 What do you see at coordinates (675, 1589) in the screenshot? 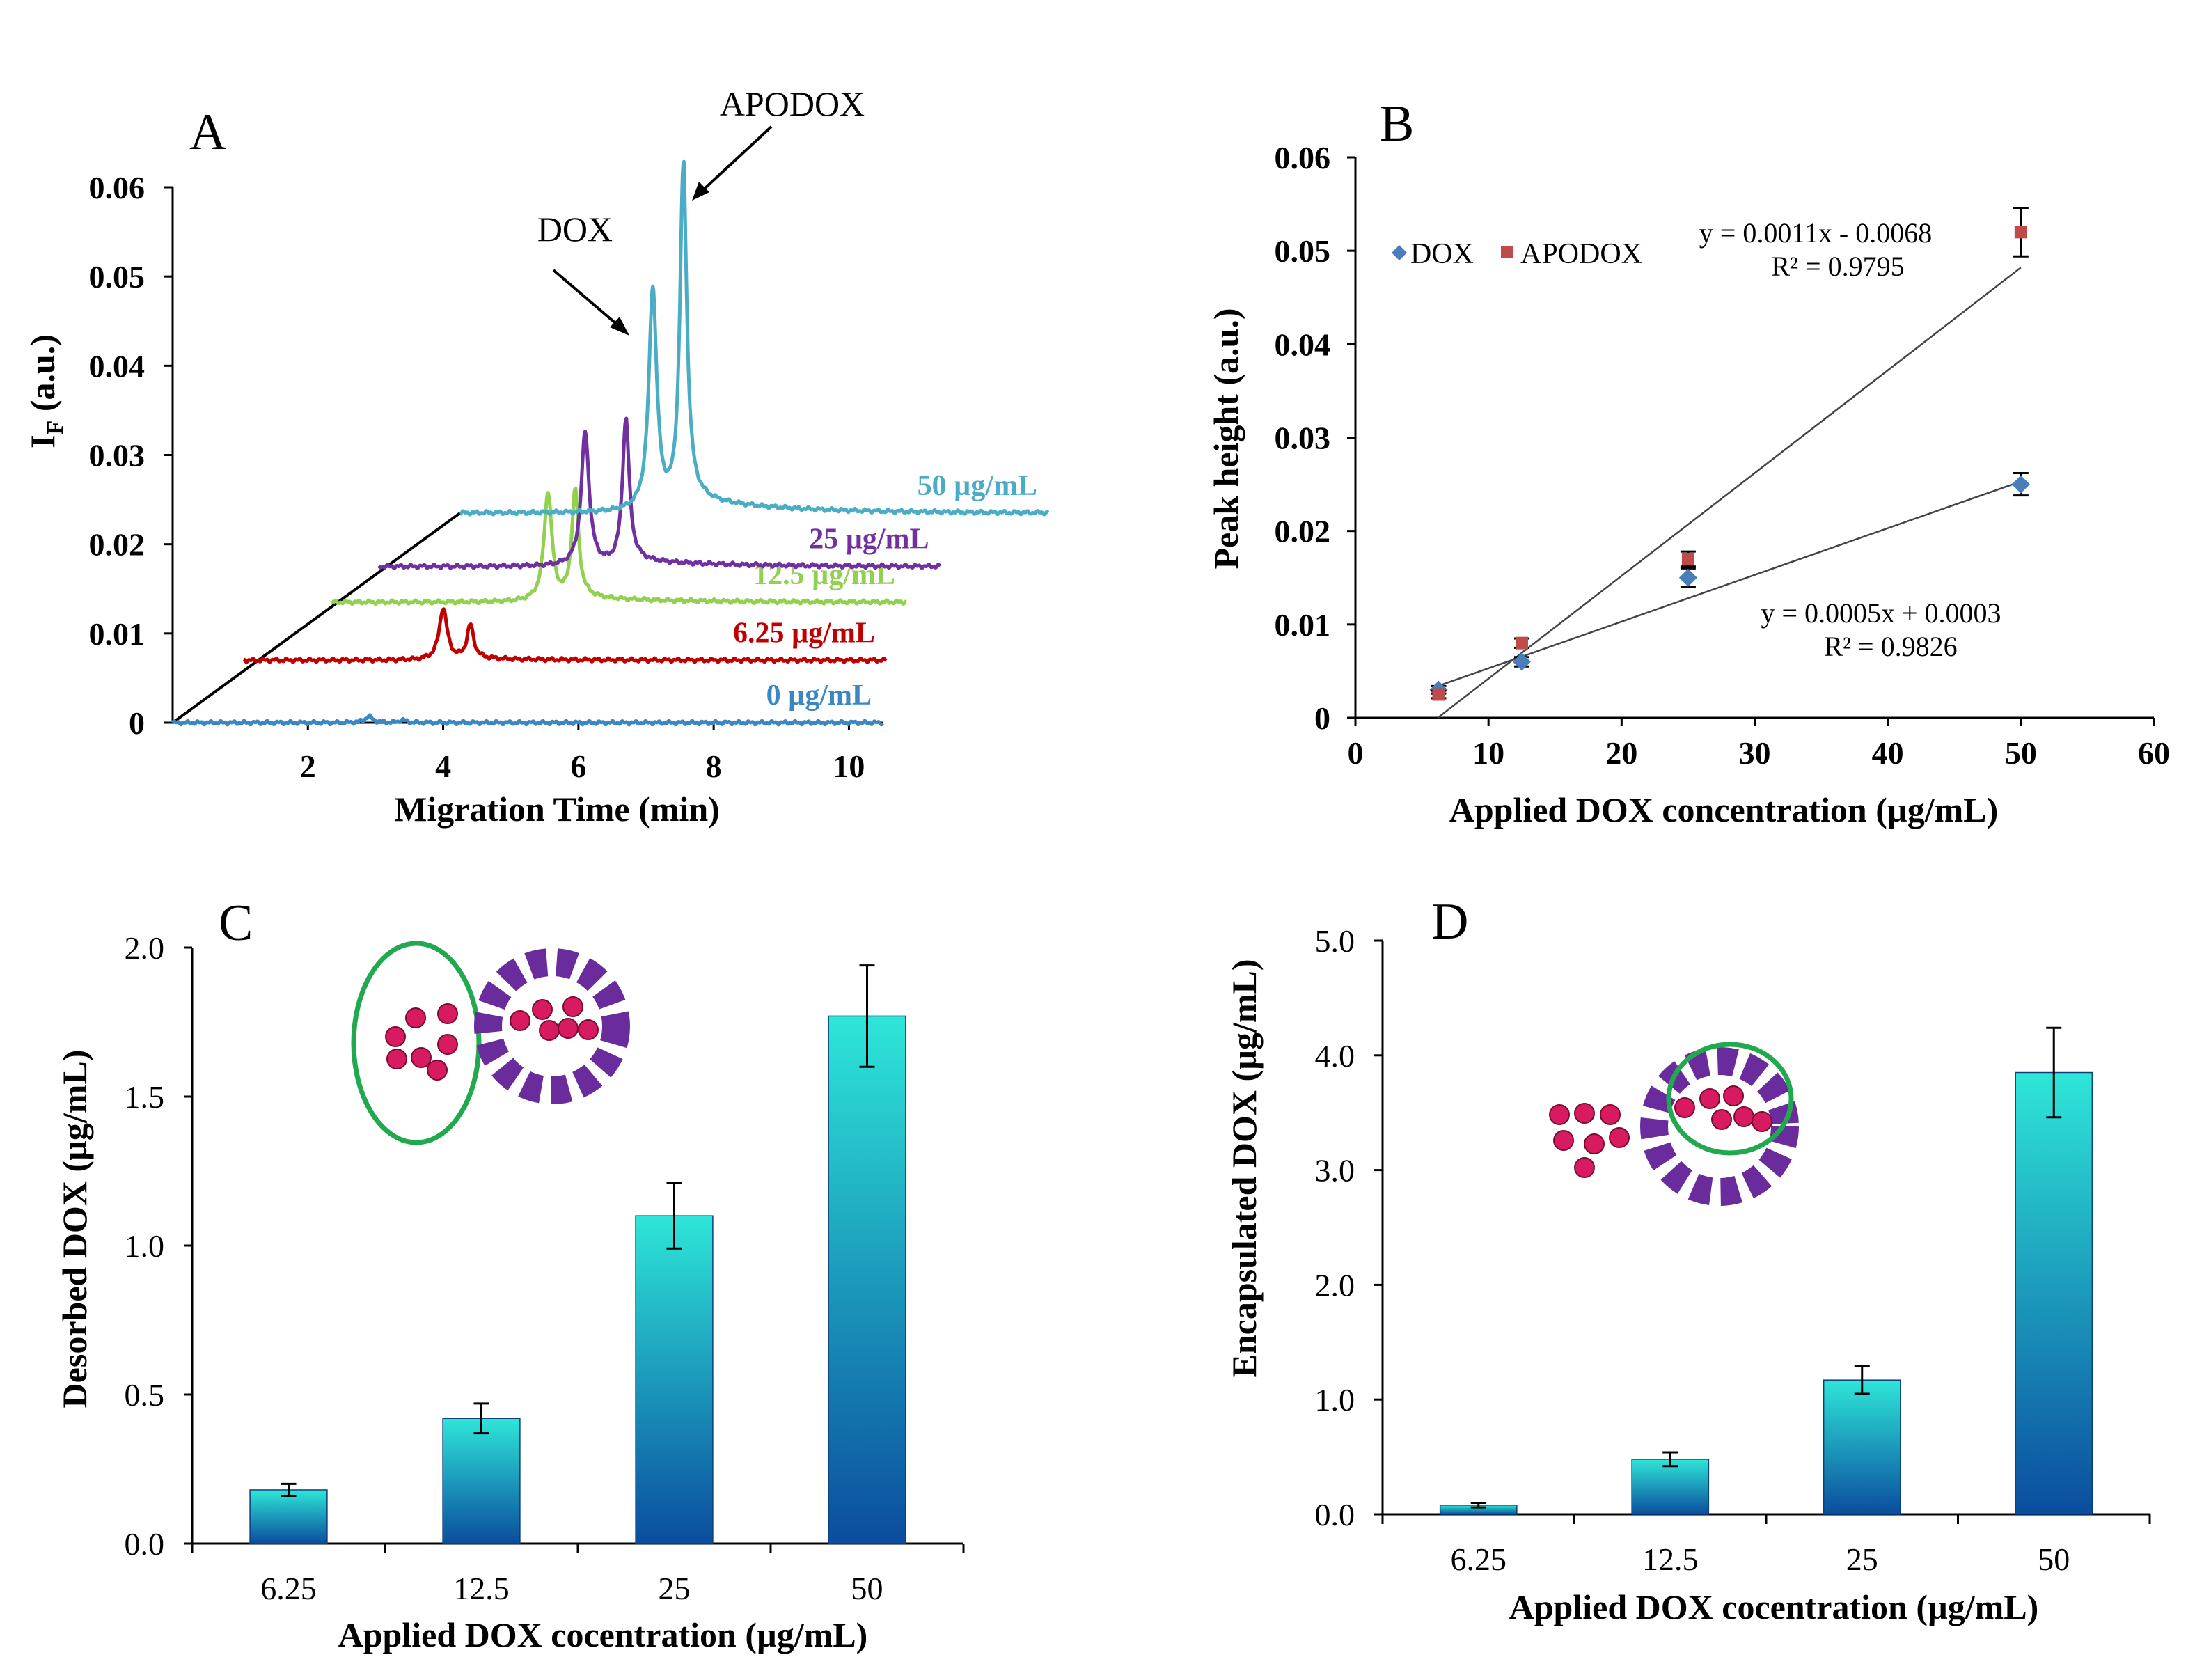
I see `panel-c-x-tick-label: 25` at bounding box center [675, 1589].